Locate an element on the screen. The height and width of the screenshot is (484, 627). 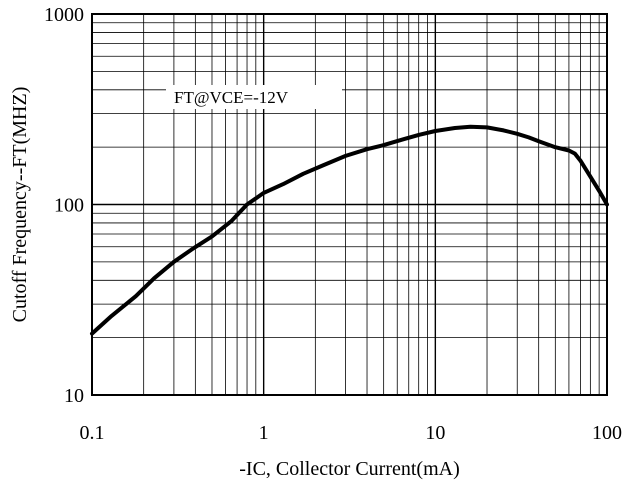
x-tick-label: 10 is located at coordinates (435, 433).